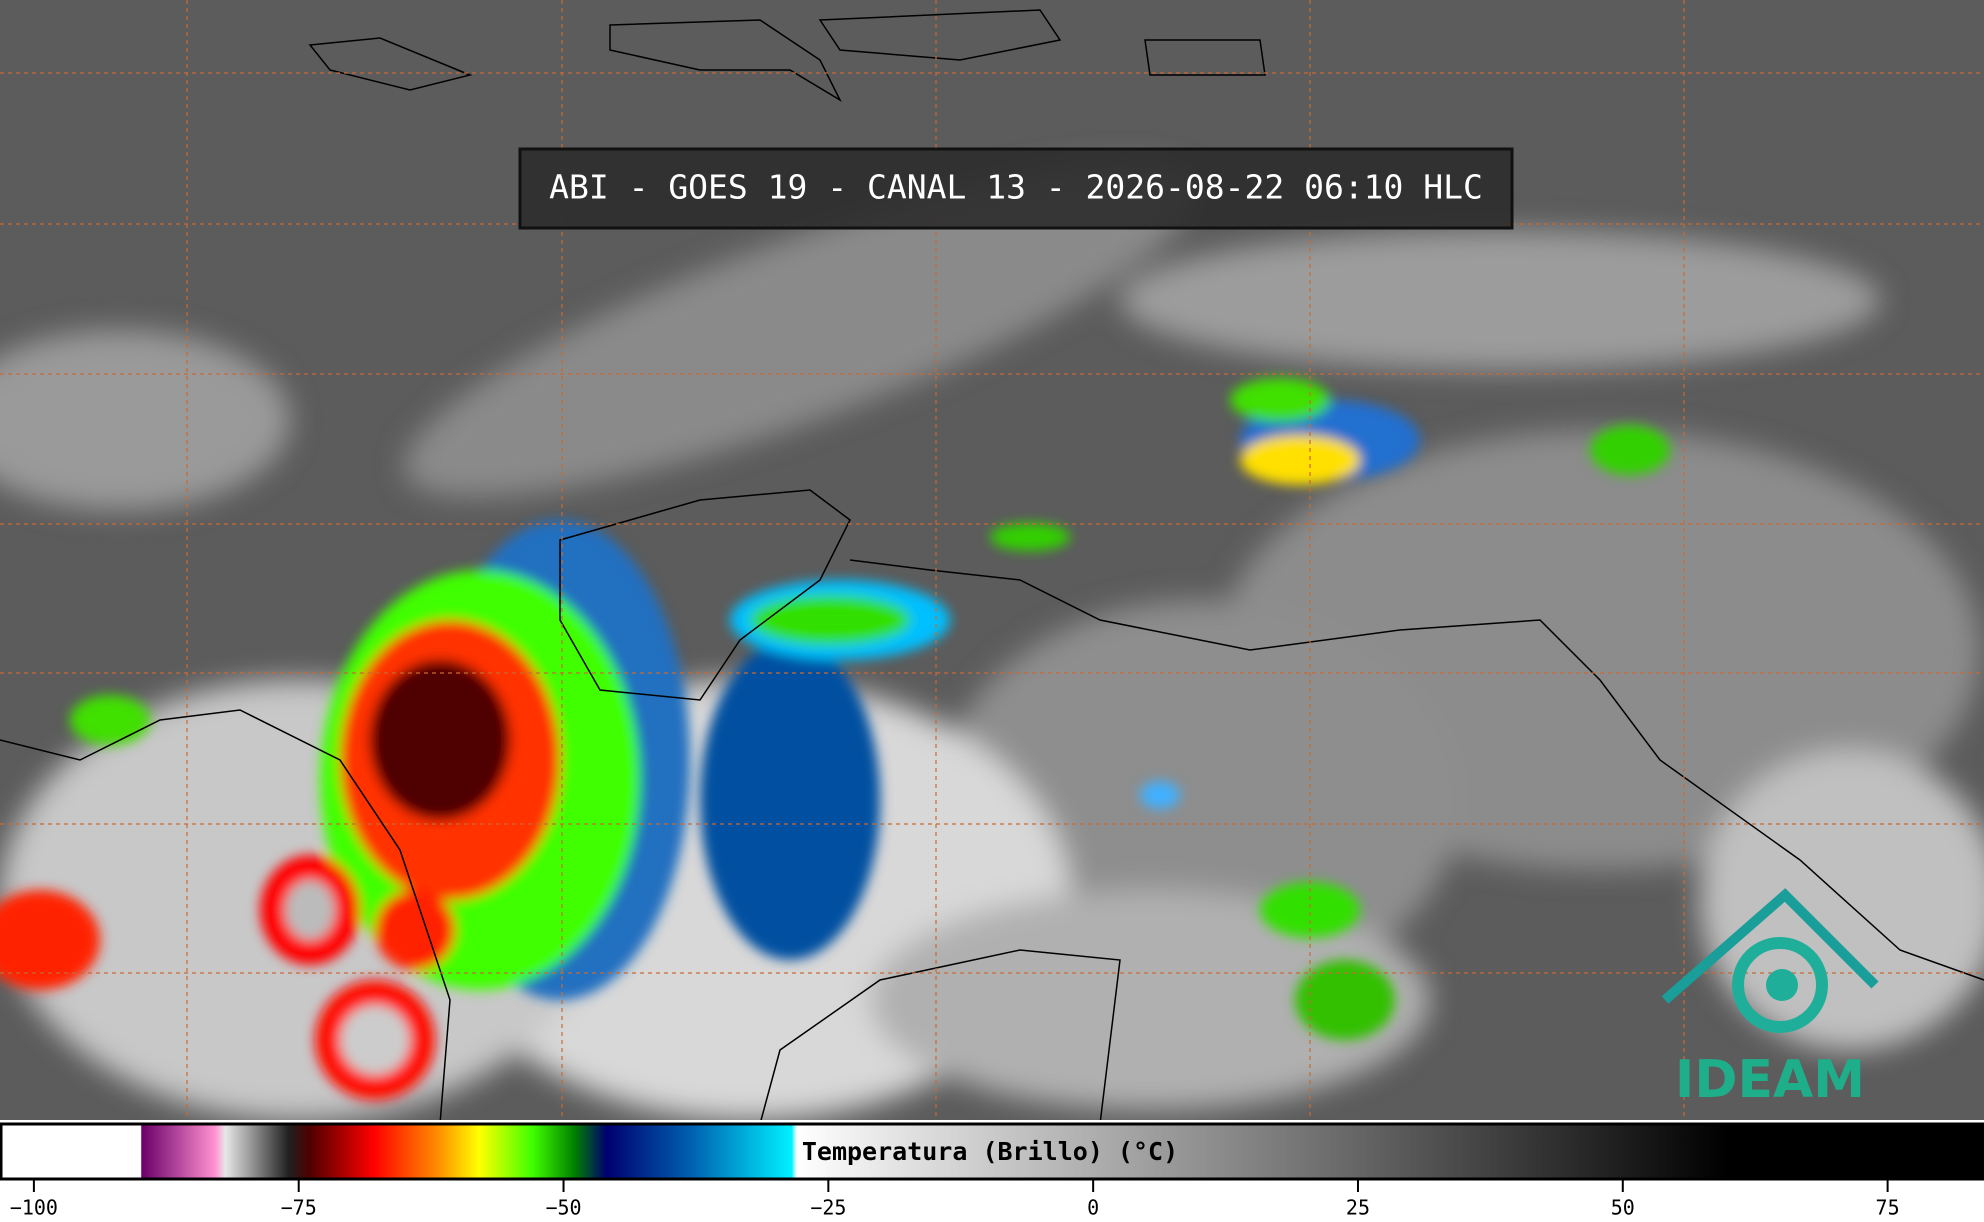 This screenshot has height=1222, width=1984. What do you see at coordinates (828, 1208) in the screenshot?
I see `tick-label: −25` at bounding box center [828, 1208].